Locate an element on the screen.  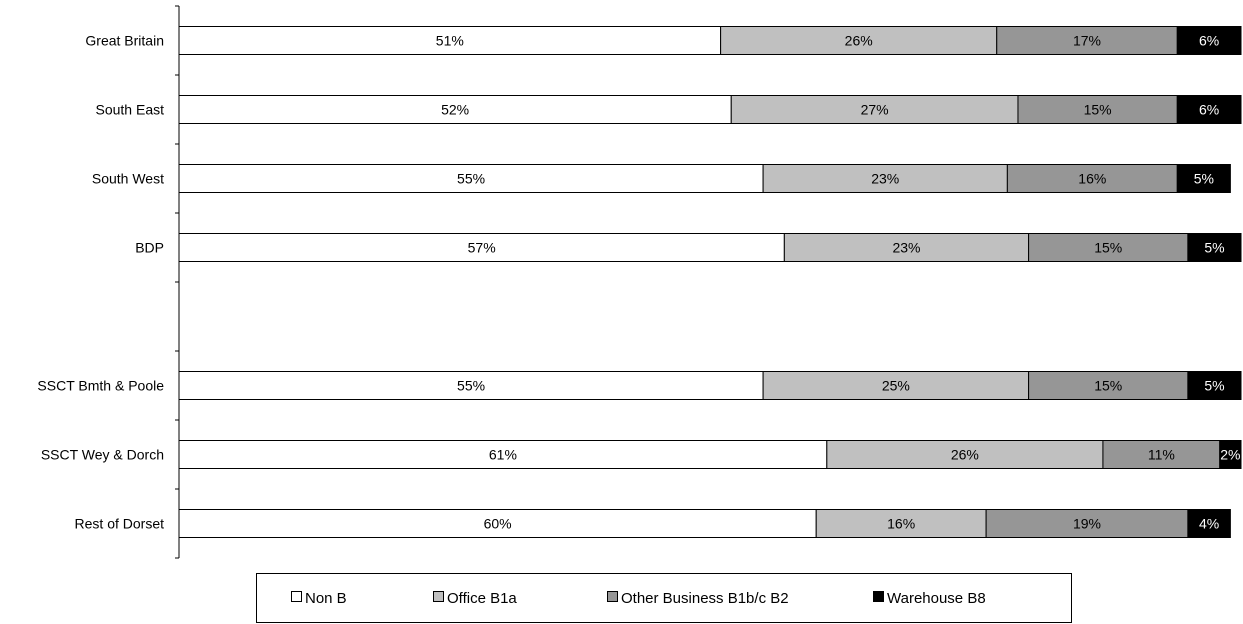
category-label: SSCT Bmth & Poole is located at coordinates (100, 386).